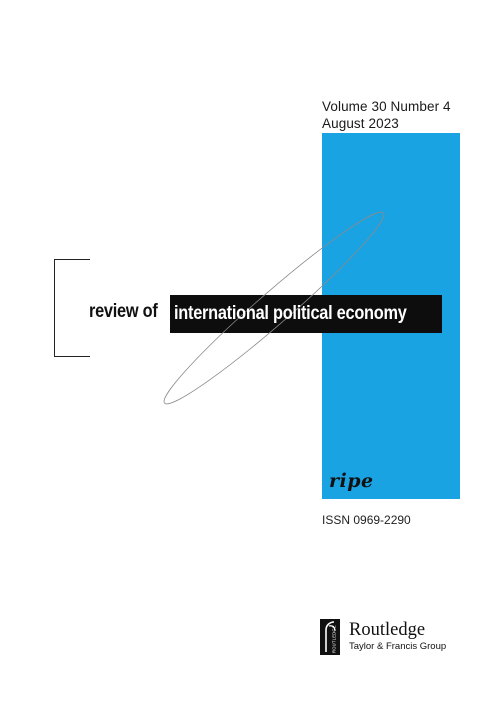  I want to click on routledge-logo-icon: ROUTLEDGE, so click(330, 637).